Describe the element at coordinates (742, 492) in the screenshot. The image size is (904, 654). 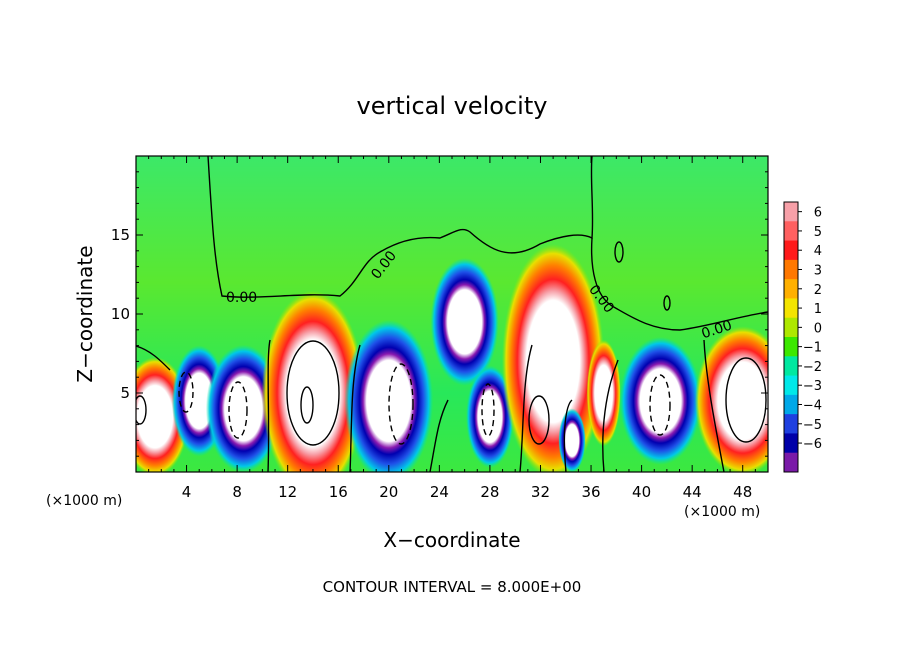
I see `x-tick-label: 48` at that location.